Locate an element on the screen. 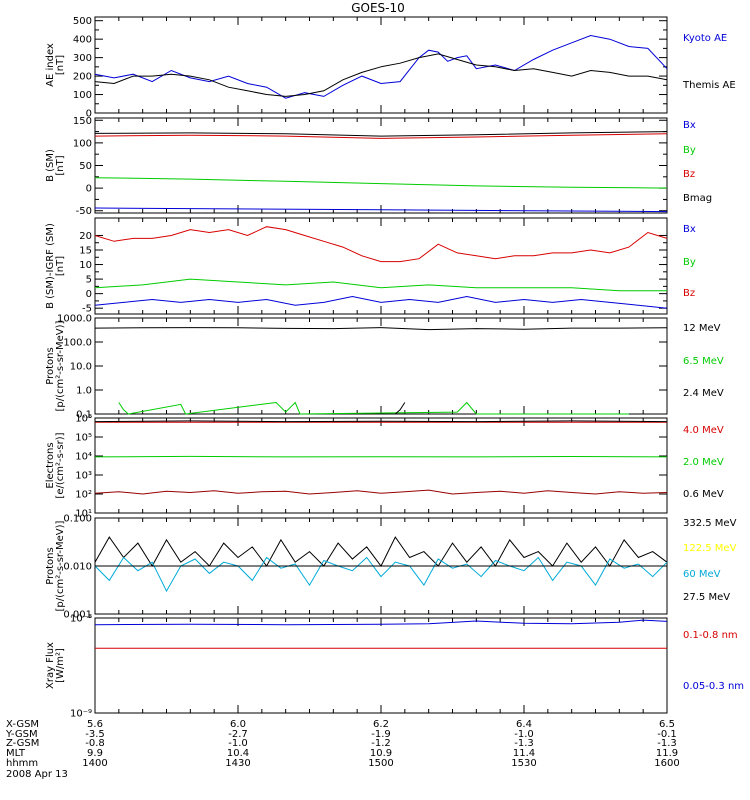 The image size is (750, 800). legend-entry: Bz is located at coordinates (689, 174).